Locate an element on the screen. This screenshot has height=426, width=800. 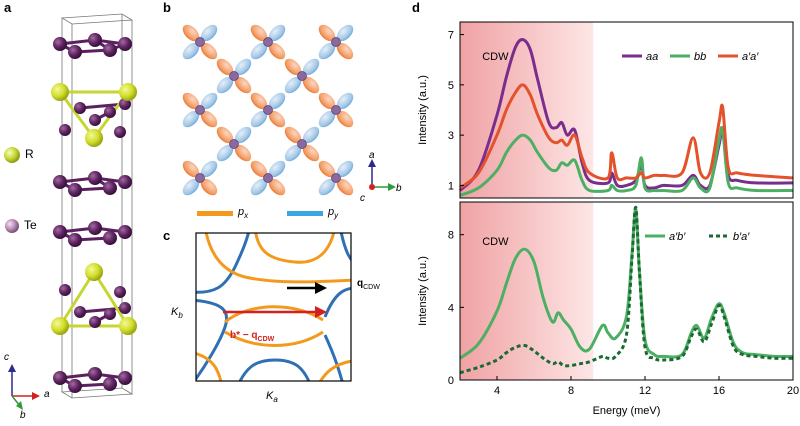
te-atoms is located at coordinates (92, 213).